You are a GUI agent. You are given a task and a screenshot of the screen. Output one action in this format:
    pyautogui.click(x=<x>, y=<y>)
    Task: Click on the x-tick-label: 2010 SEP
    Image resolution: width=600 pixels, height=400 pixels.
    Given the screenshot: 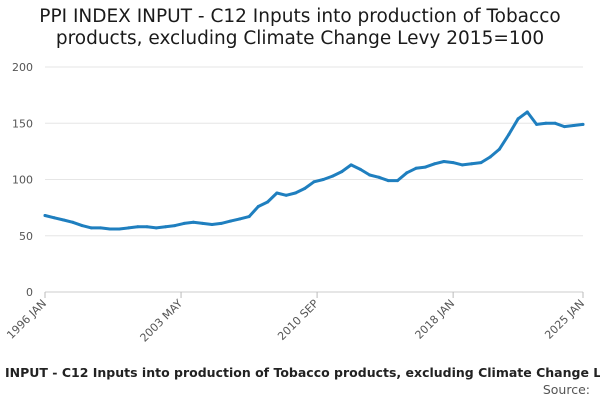 What is the action you would take?
    pyautogui.click(x=298, y=320)
    